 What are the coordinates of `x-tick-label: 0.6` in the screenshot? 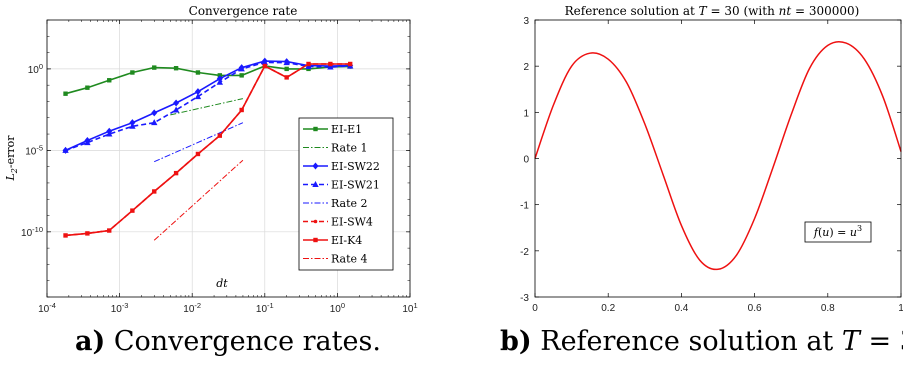 It's located at (755, 308).